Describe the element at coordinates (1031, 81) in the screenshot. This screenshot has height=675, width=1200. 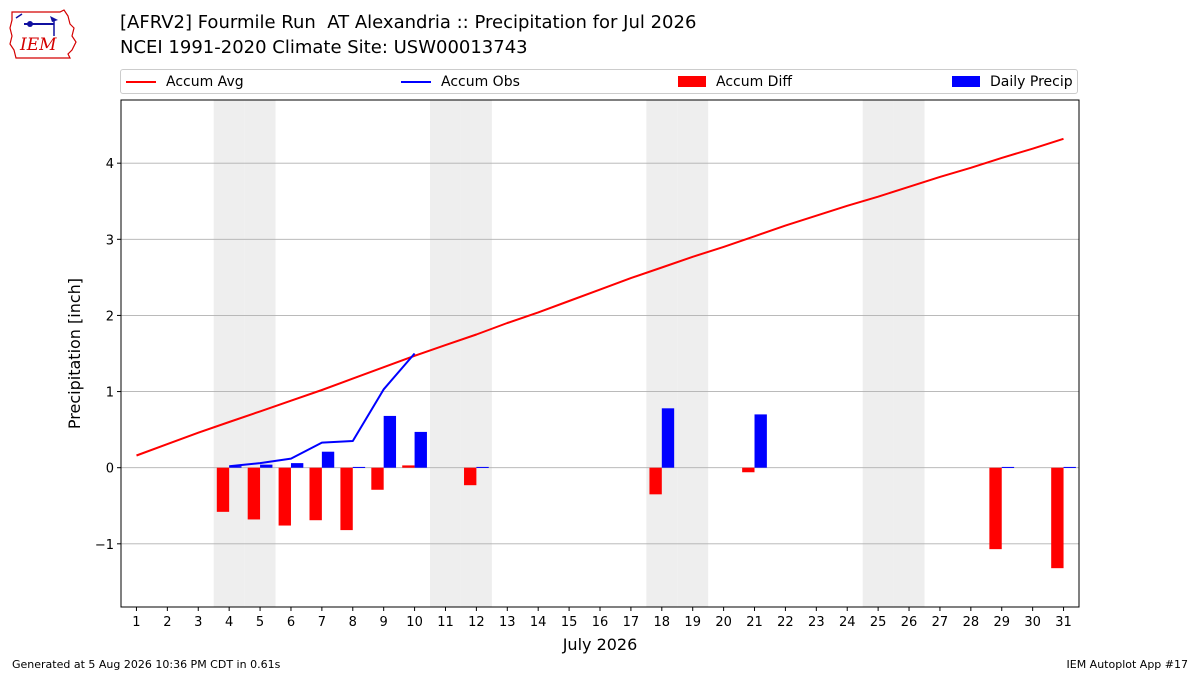
I see `legend-label-daily-precip: Daily Precip` at that location.